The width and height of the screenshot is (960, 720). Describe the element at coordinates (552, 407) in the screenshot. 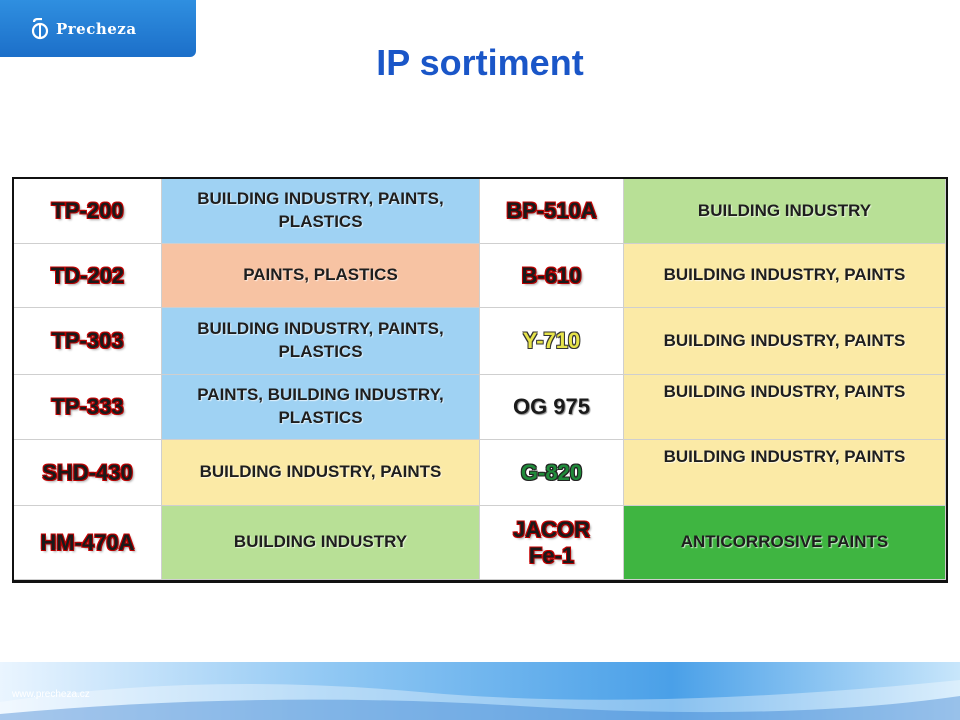

I see `product-code-cell: OG 975` at that location.